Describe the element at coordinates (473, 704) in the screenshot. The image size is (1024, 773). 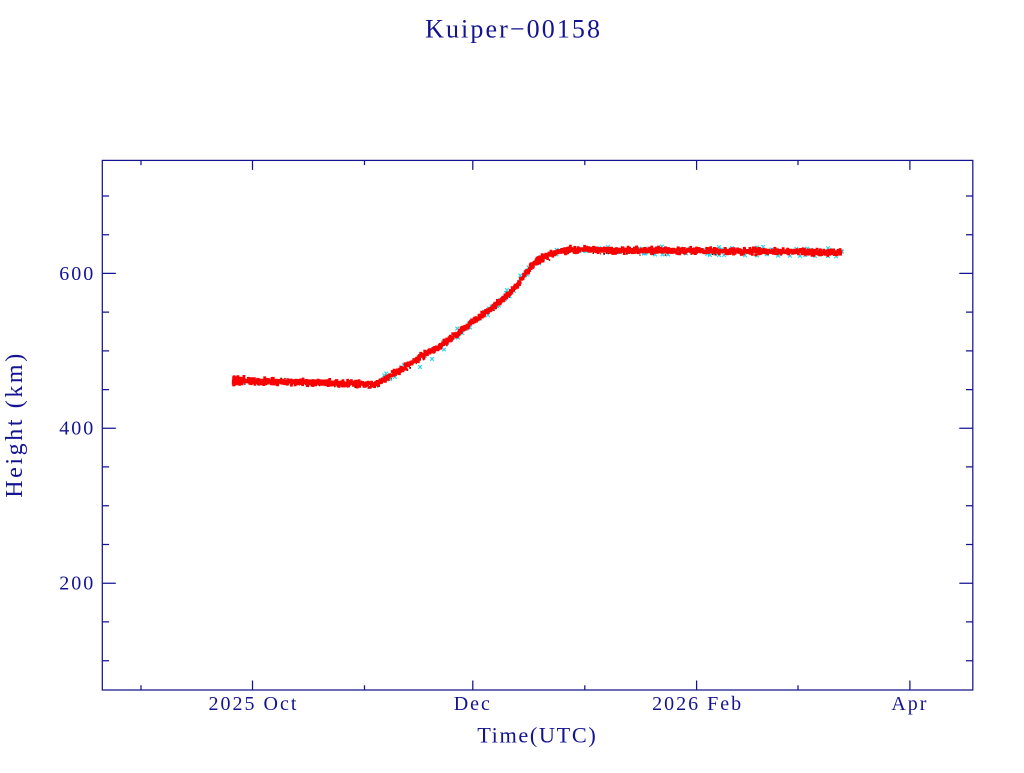
I see `svg-text: Dec` at that location.